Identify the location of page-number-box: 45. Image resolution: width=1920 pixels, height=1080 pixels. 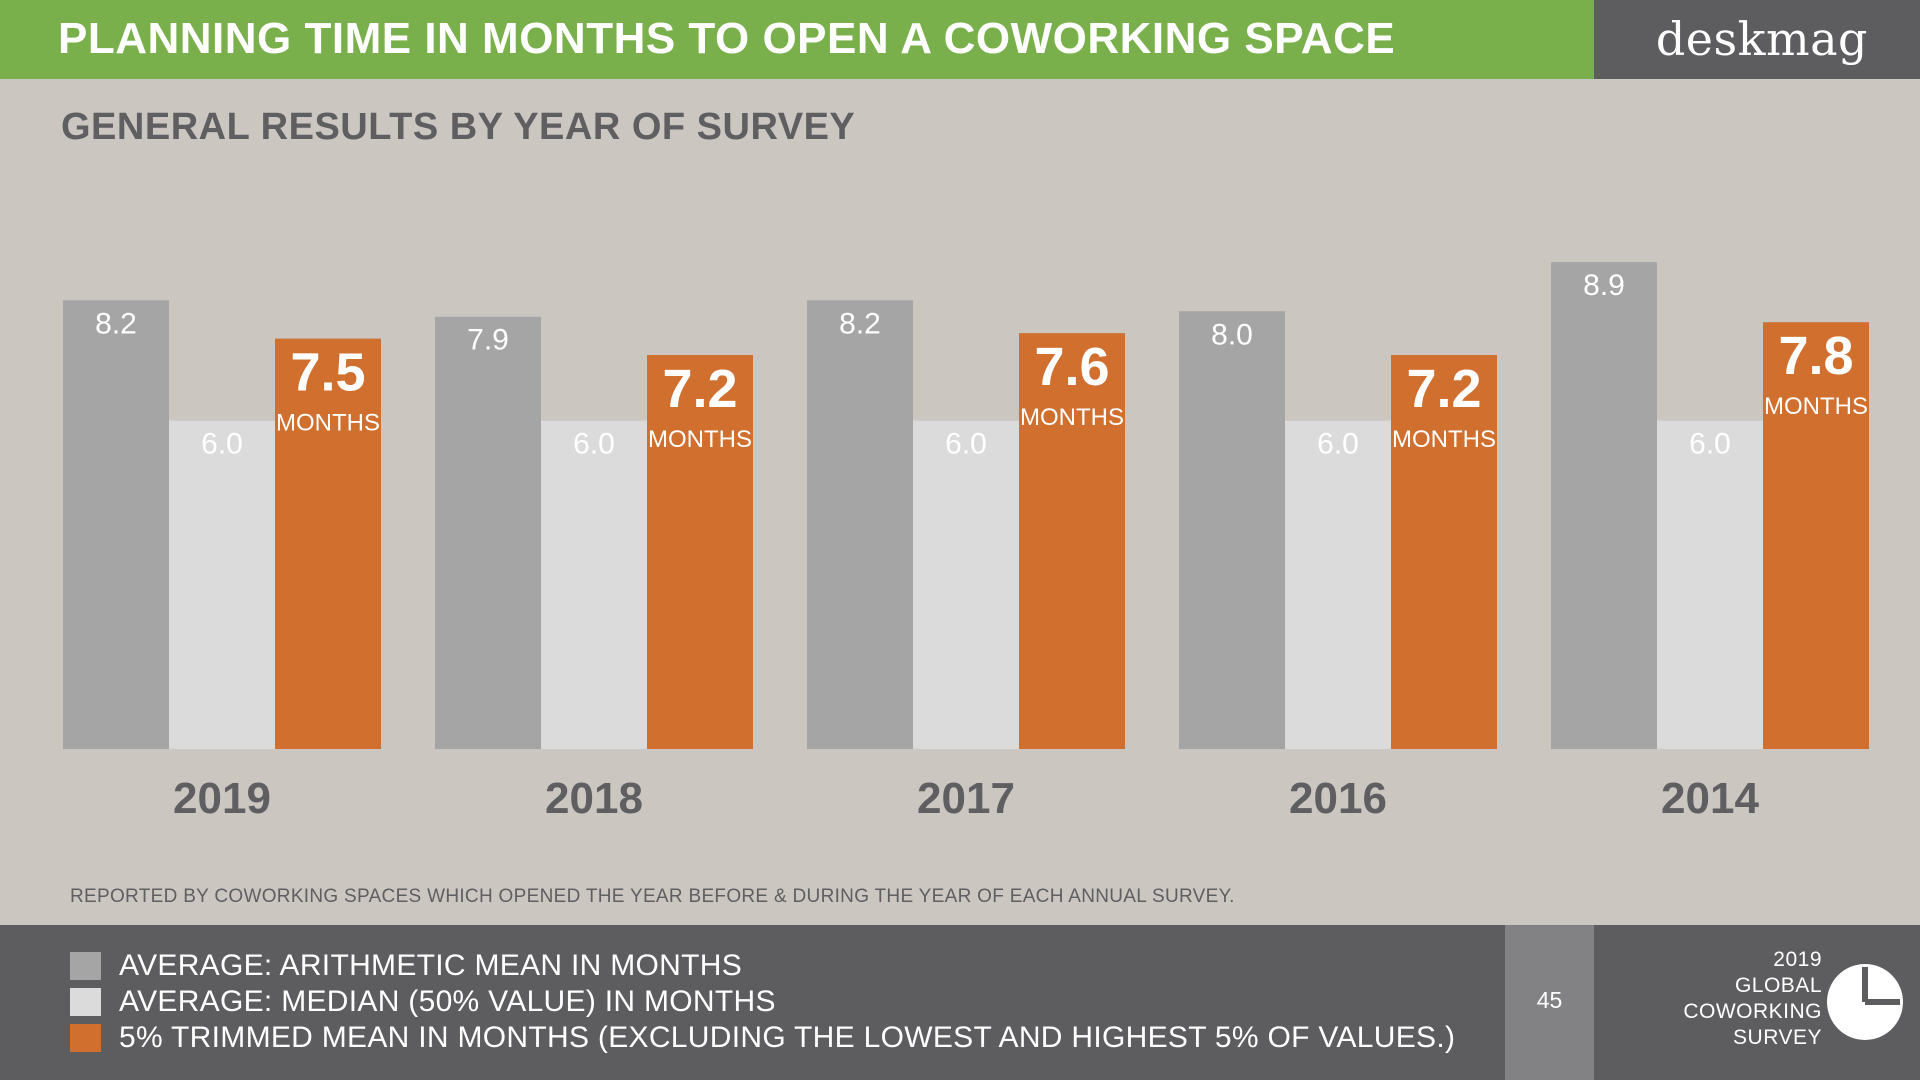
(1549, 1002).